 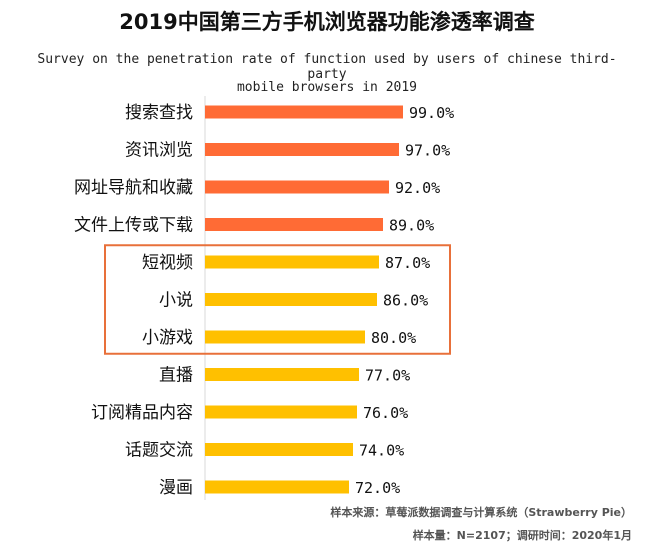 What do you see at coordinates (407, 263) in the screenshot?
I see `data-label: 87.0%` at bounding box center [407, 263].